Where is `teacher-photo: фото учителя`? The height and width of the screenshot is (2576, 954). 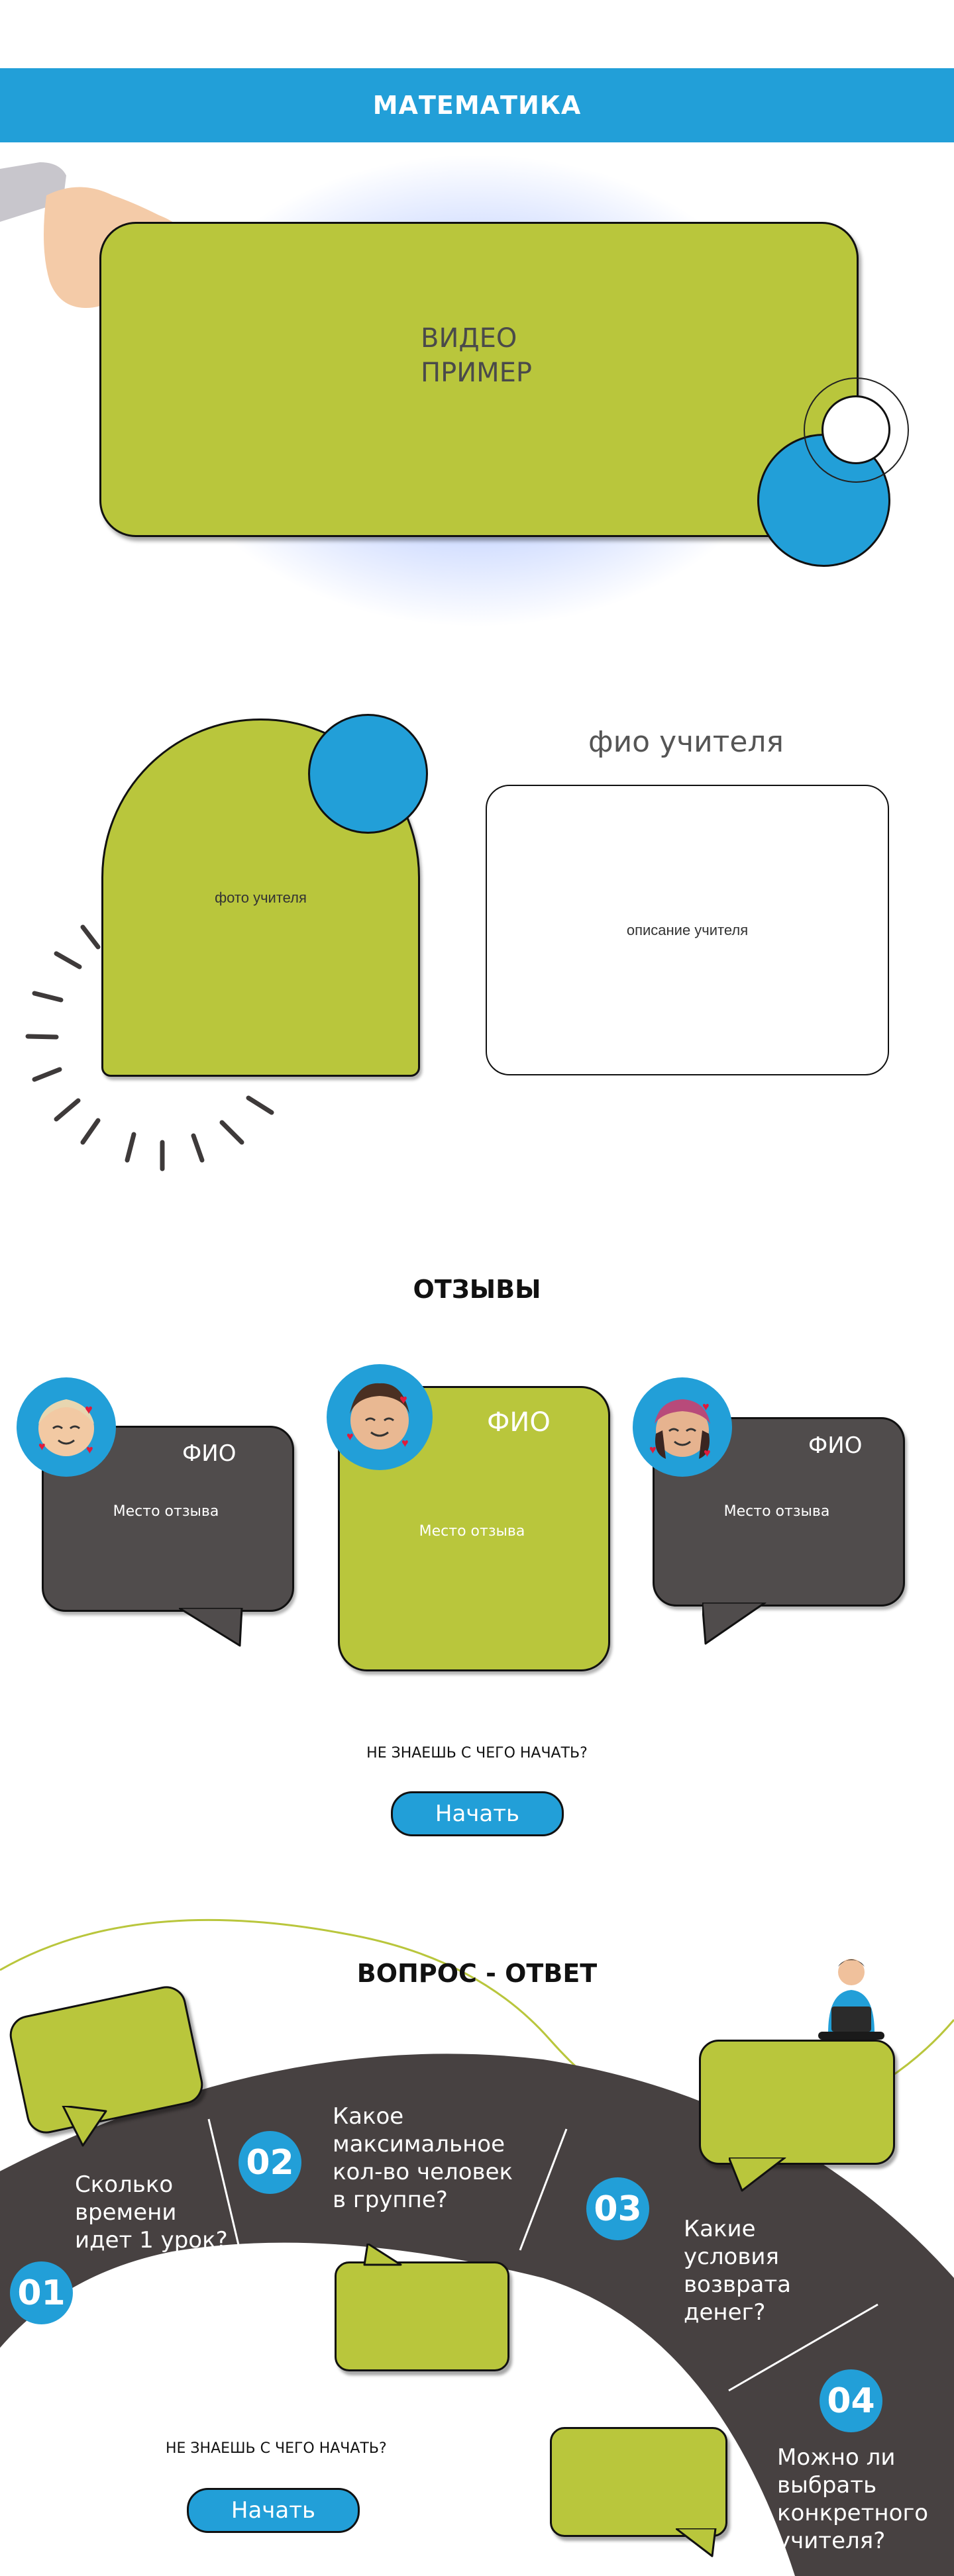
teacher-photo: фото учителя is located at coordinates (260, 897).